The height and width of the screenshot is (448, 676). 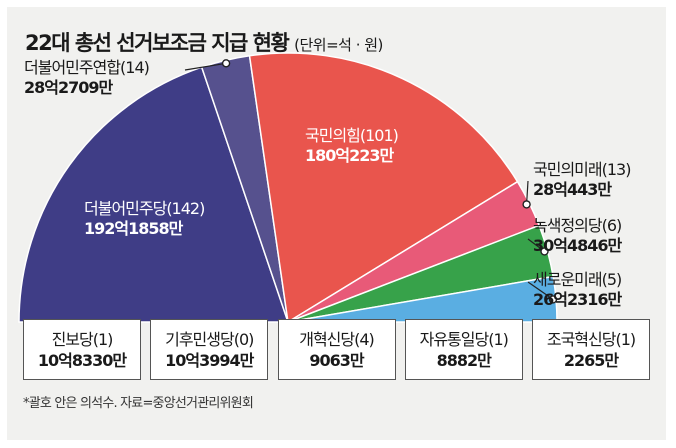 I want to click on amount-value: 192억1858만, so click(x=133, y=228).